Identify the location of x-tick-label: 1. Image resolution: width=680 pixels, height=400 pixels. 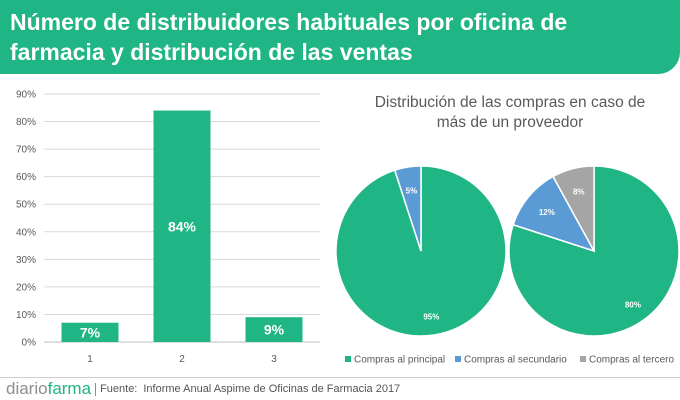
(90, 359).